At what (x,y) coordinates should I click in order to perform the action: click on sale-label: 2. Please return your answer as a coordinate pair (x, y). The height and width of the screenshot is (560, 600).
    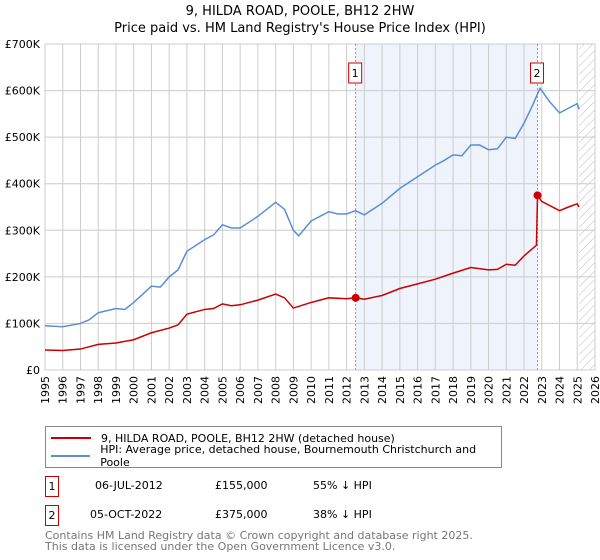
    Looking at the image, I should click on (537, 73).